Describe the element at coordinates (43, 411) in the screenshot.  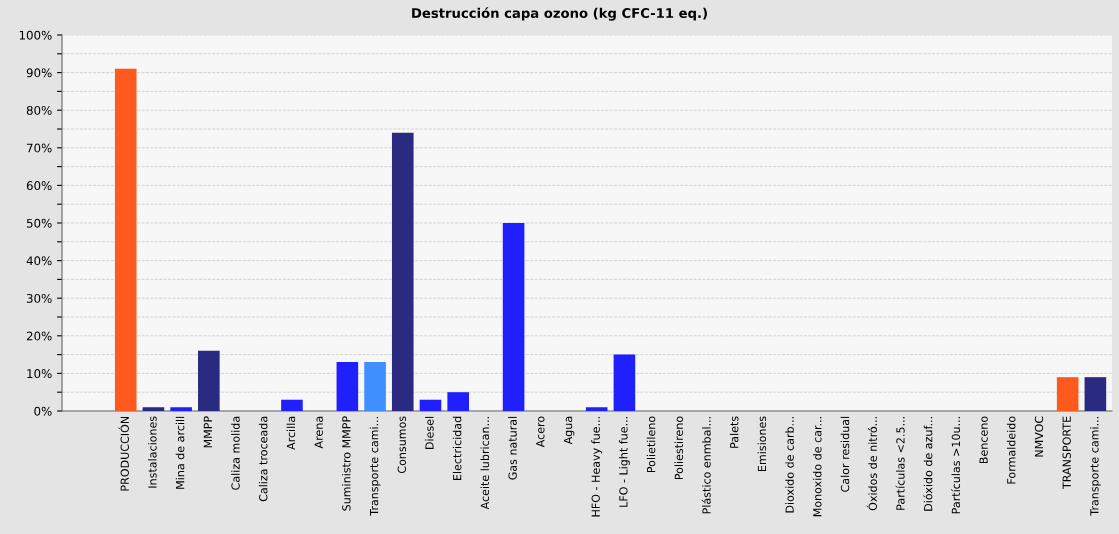
I see `y-tick-label: 0%` at that location.